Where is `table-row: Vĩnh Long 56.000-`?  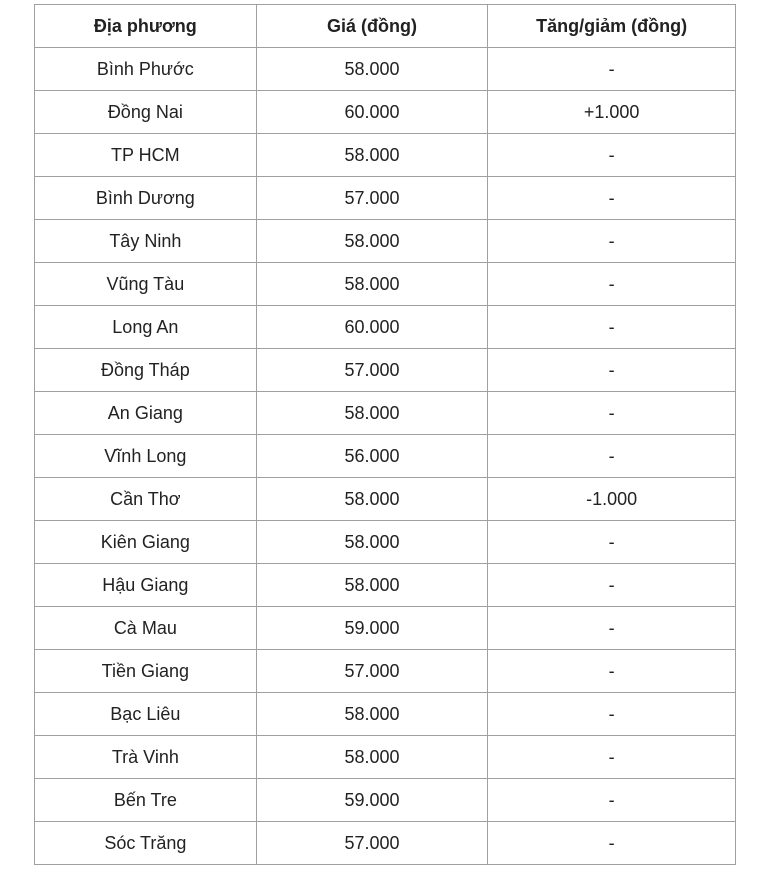
table-row: Vĩnh Long 56.000- is located at coordinates (385, 456).